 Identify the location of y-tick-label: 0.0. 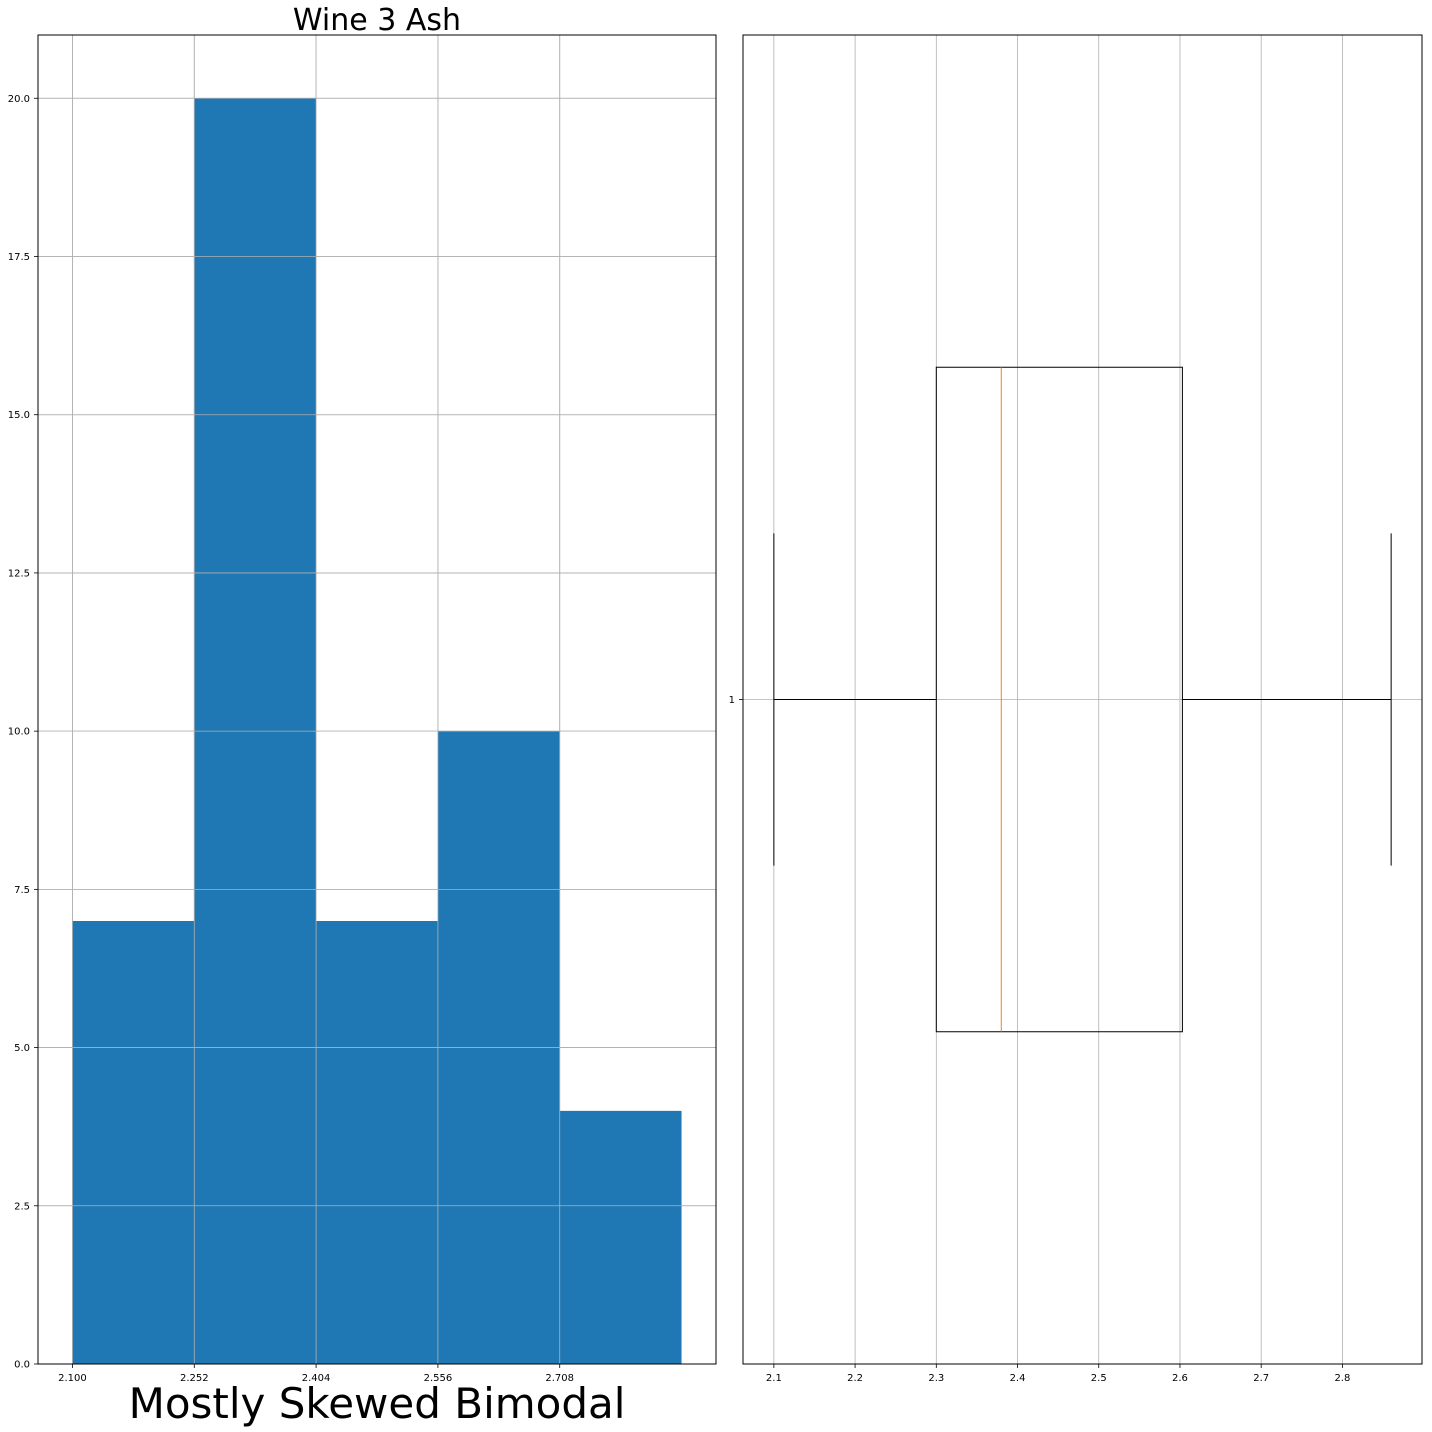
(22, 1365).